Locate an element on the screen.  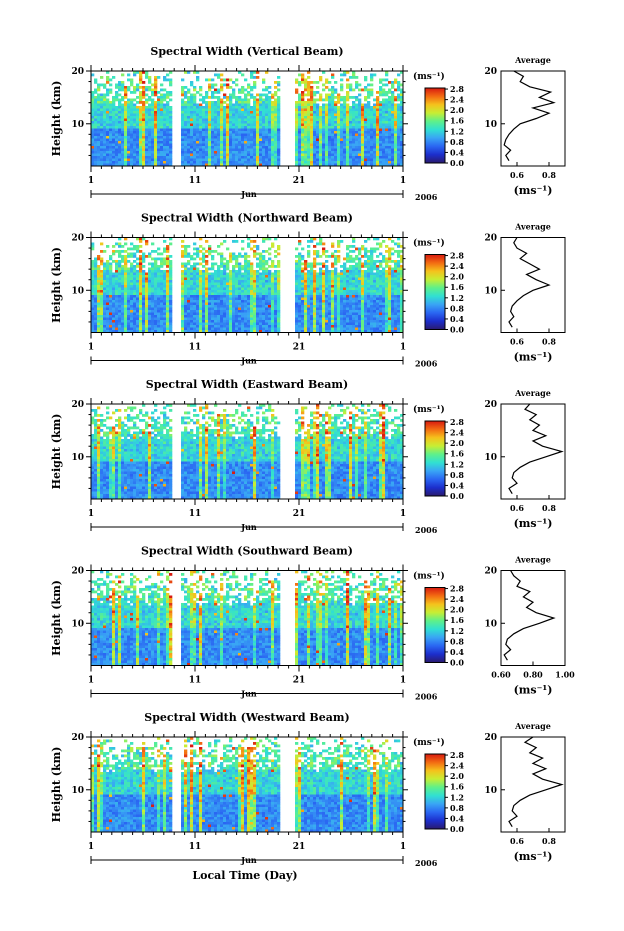
panel-title: Spectral Width (Eastward Beam) is located at coordinates (247, 384).